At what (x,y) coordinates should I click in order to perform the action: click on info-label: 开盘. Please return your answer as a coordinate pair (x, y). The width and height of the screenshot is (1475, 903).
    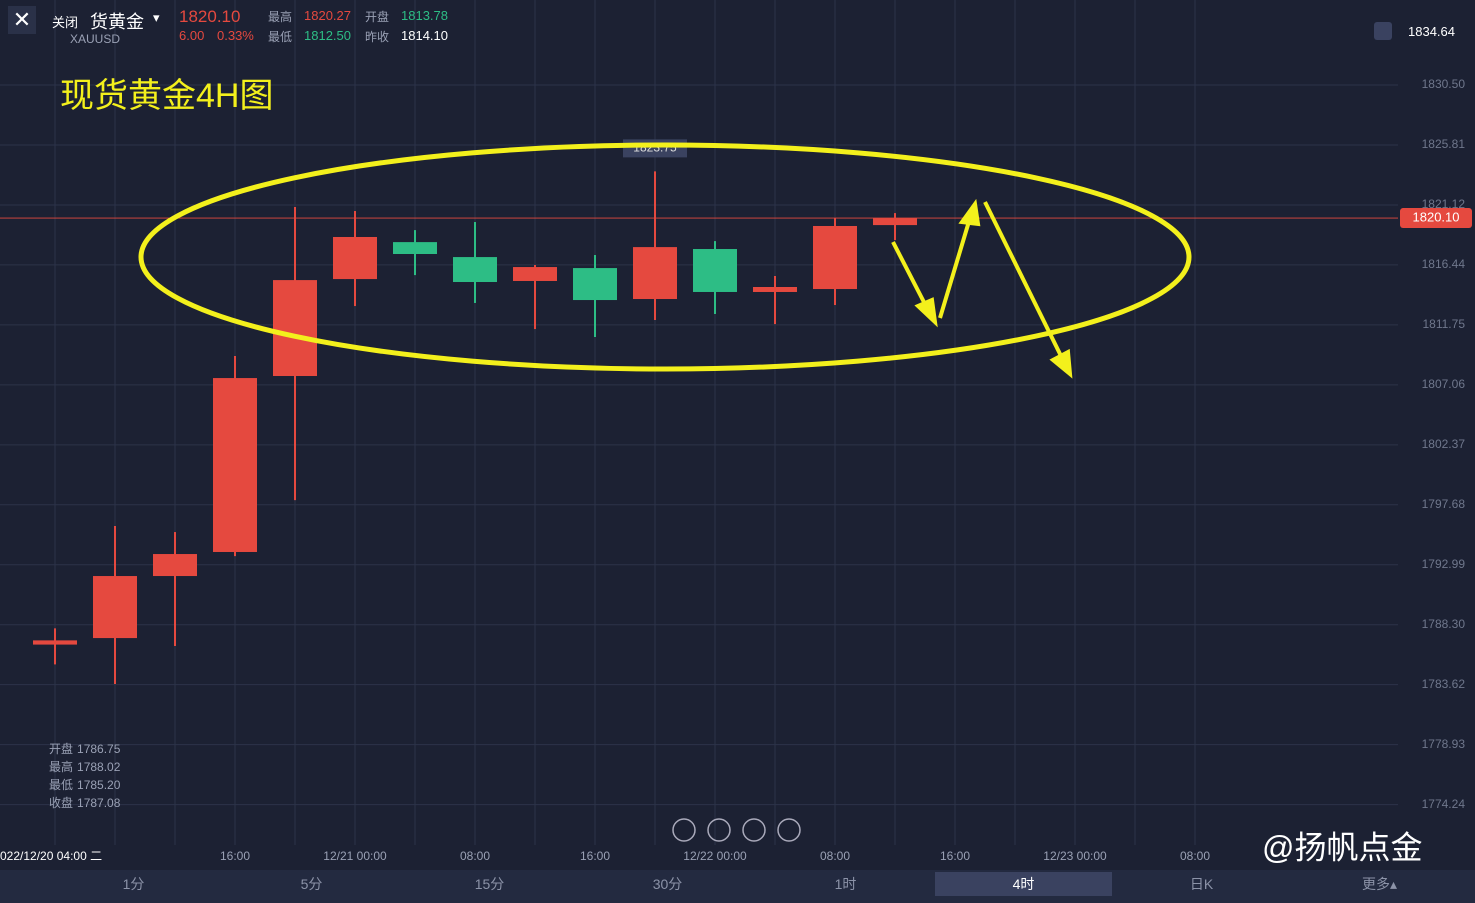
    Looking at the image, I should click on (61, 749).